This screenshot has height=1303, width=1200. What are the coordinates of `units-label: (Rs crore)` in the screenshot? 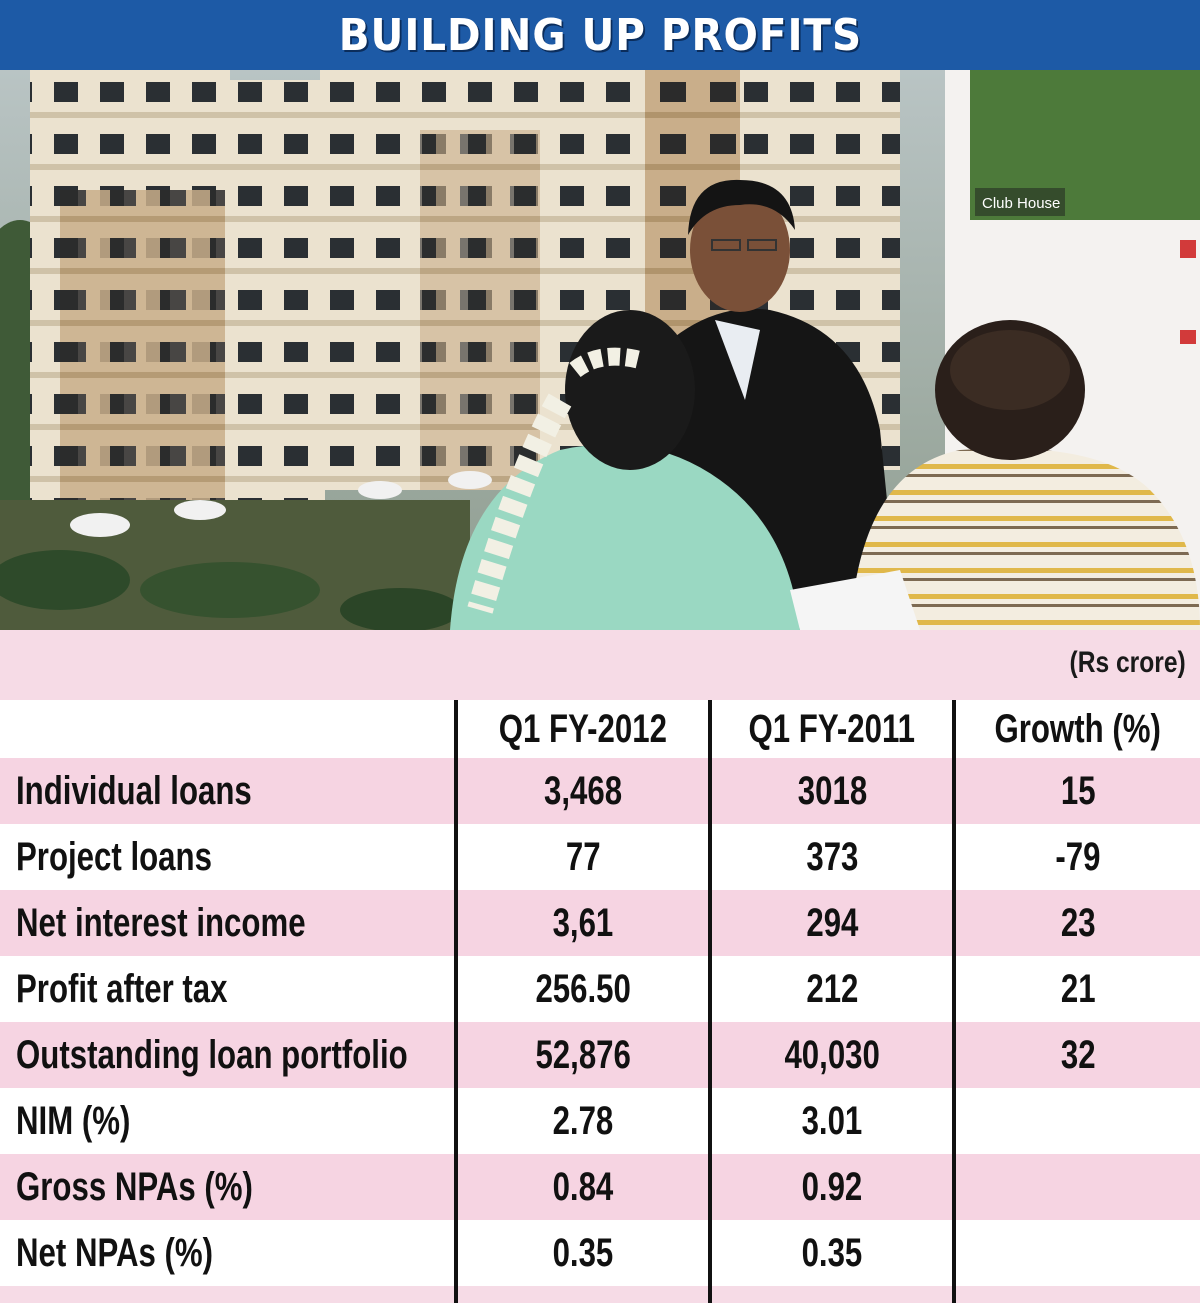 It's located at (1127, 662).